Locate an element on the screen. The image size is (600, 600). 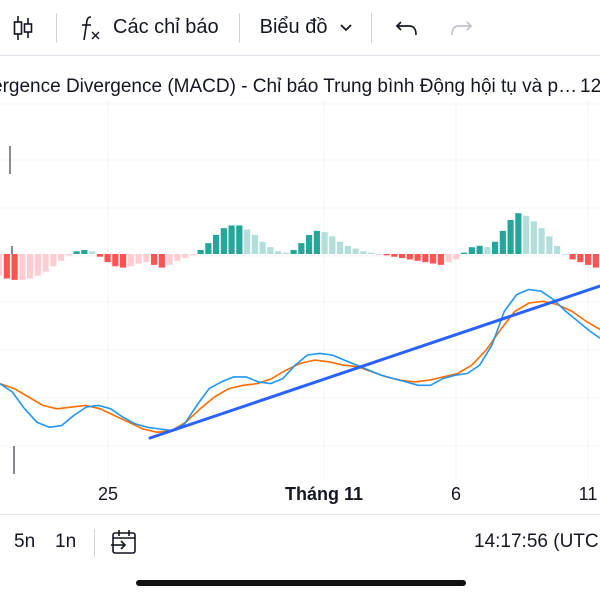
clock-time: 14:17:56 (UTC is located at coordinates (536, 541).